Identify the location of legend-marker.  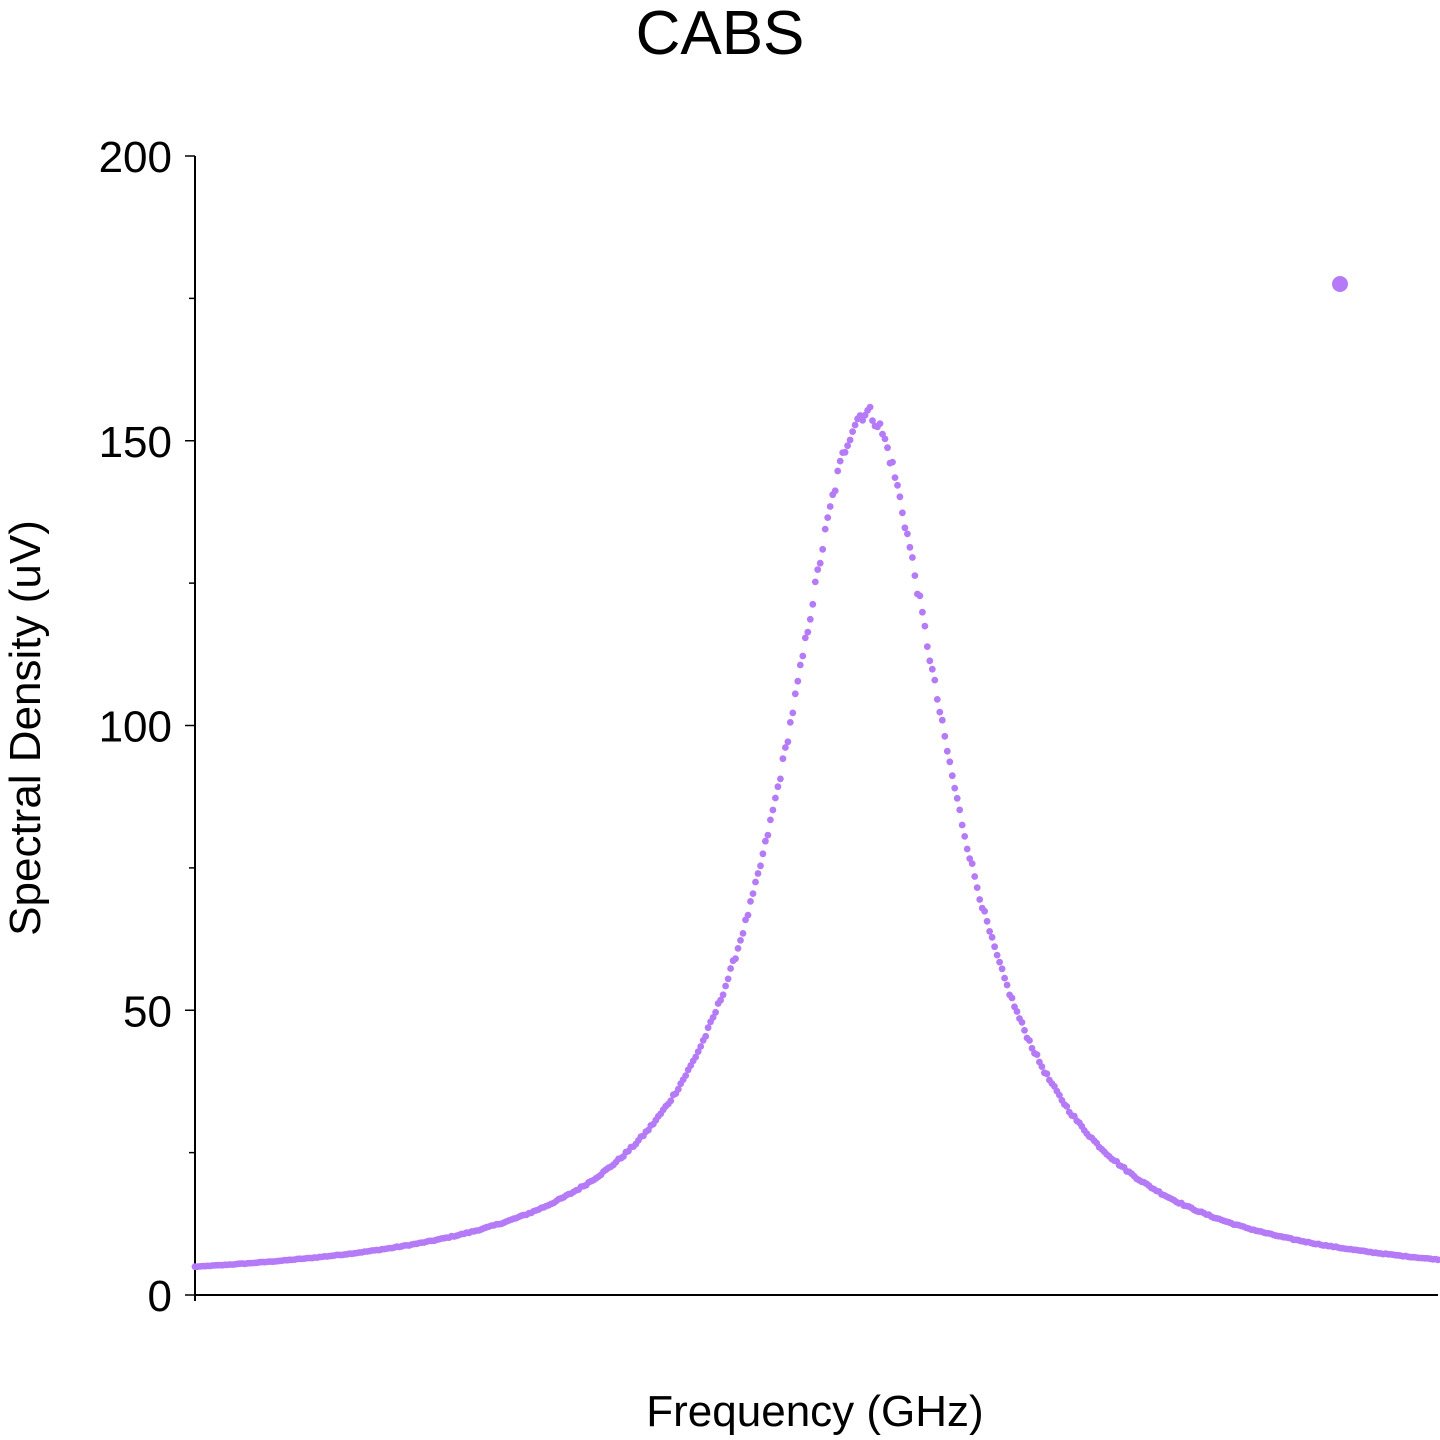
(1340, 284).